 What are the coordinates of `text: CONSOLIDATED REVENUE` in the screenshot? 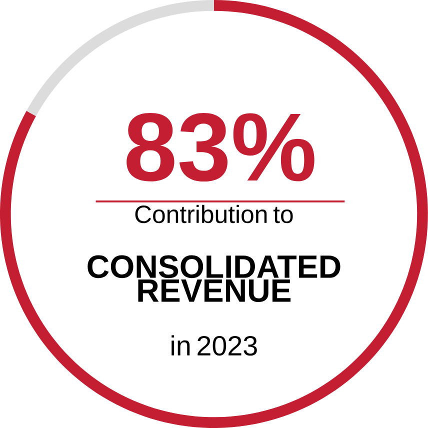 It's located at (214, 278).